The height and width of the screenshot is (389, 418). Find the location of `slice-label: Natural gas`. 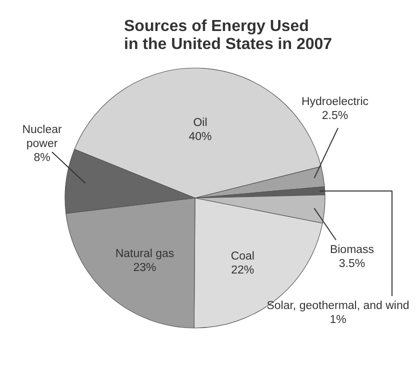

slice-label: Natural gas is located at coordinates (144, 254).